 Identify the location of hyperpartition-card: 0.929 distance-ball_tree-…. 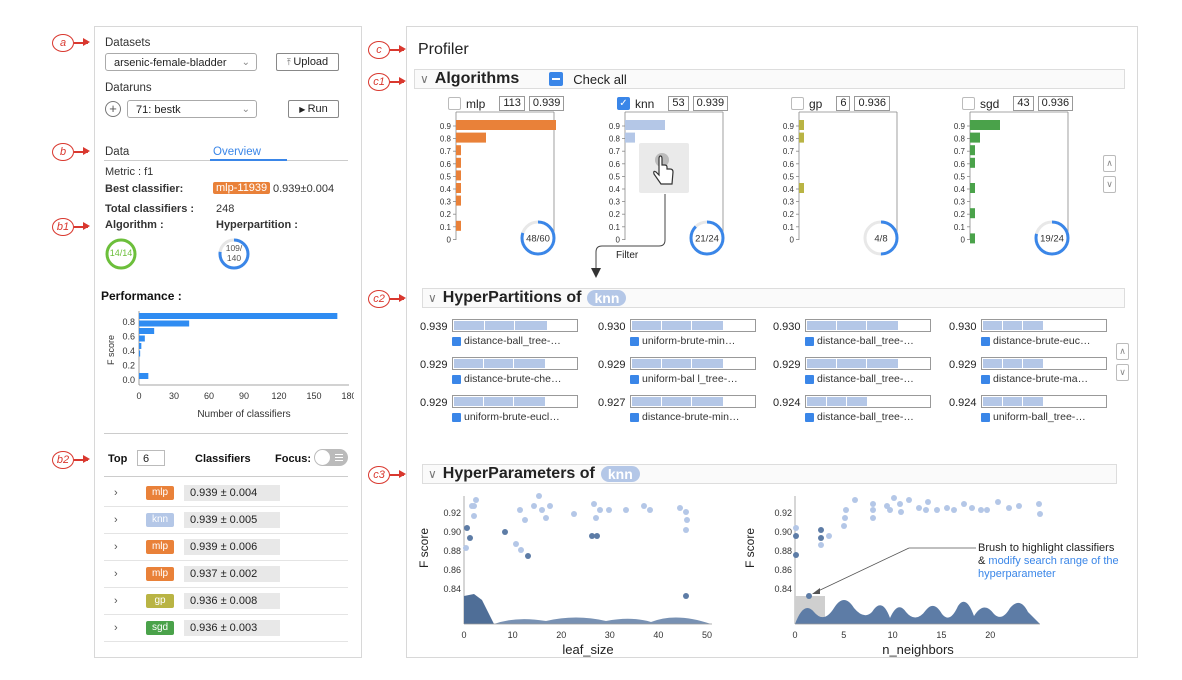
(861, 374).